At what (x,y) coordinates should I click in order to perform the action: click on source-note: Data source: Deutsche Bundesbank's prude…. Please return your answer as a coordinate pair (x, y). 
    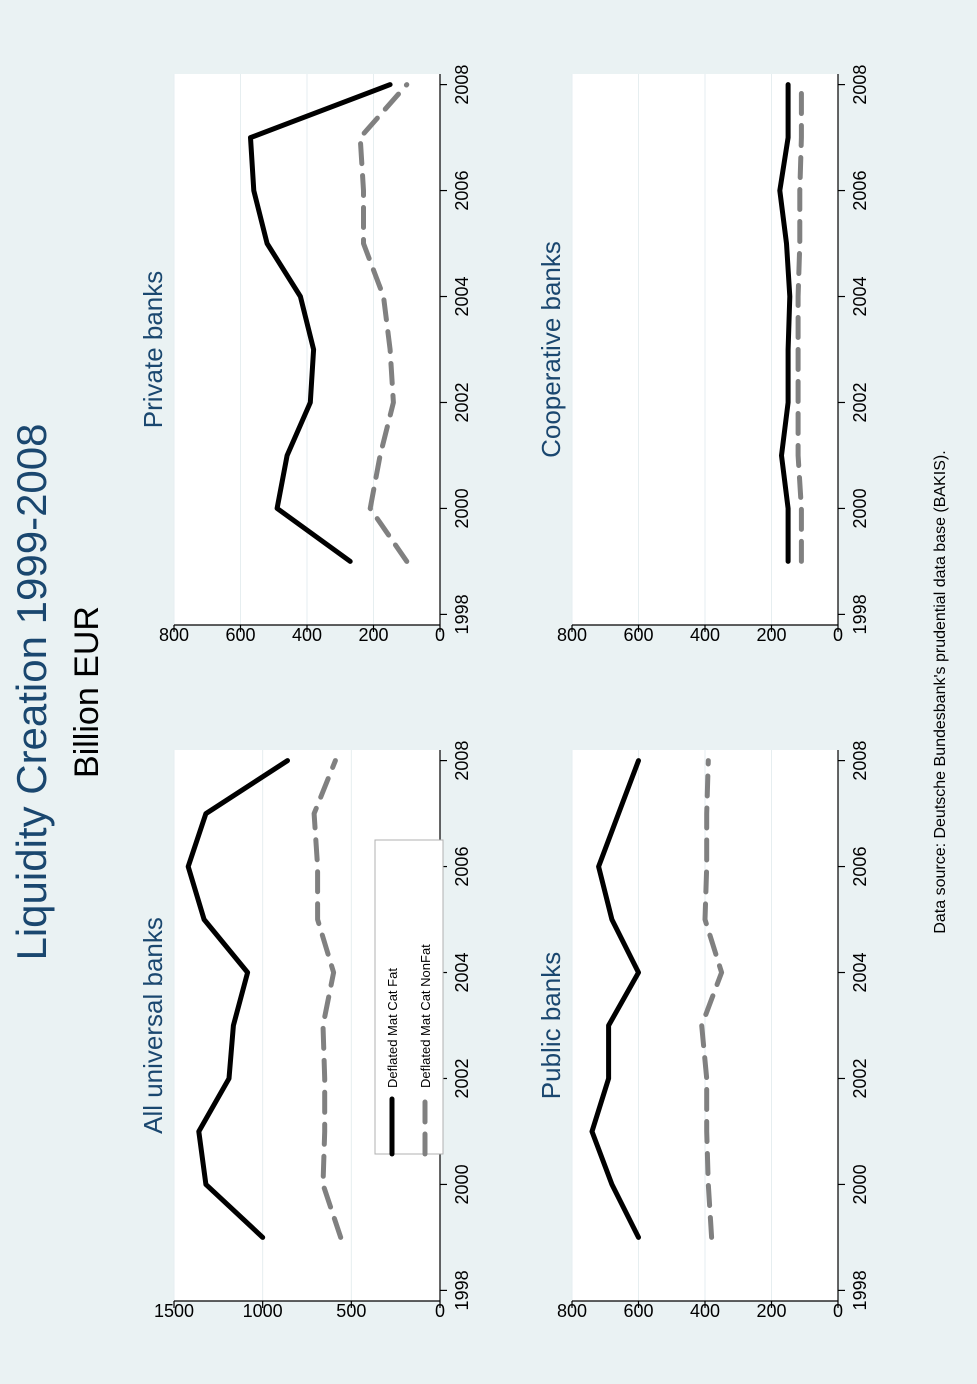
    Looking at the image, I should click on (940, 692).